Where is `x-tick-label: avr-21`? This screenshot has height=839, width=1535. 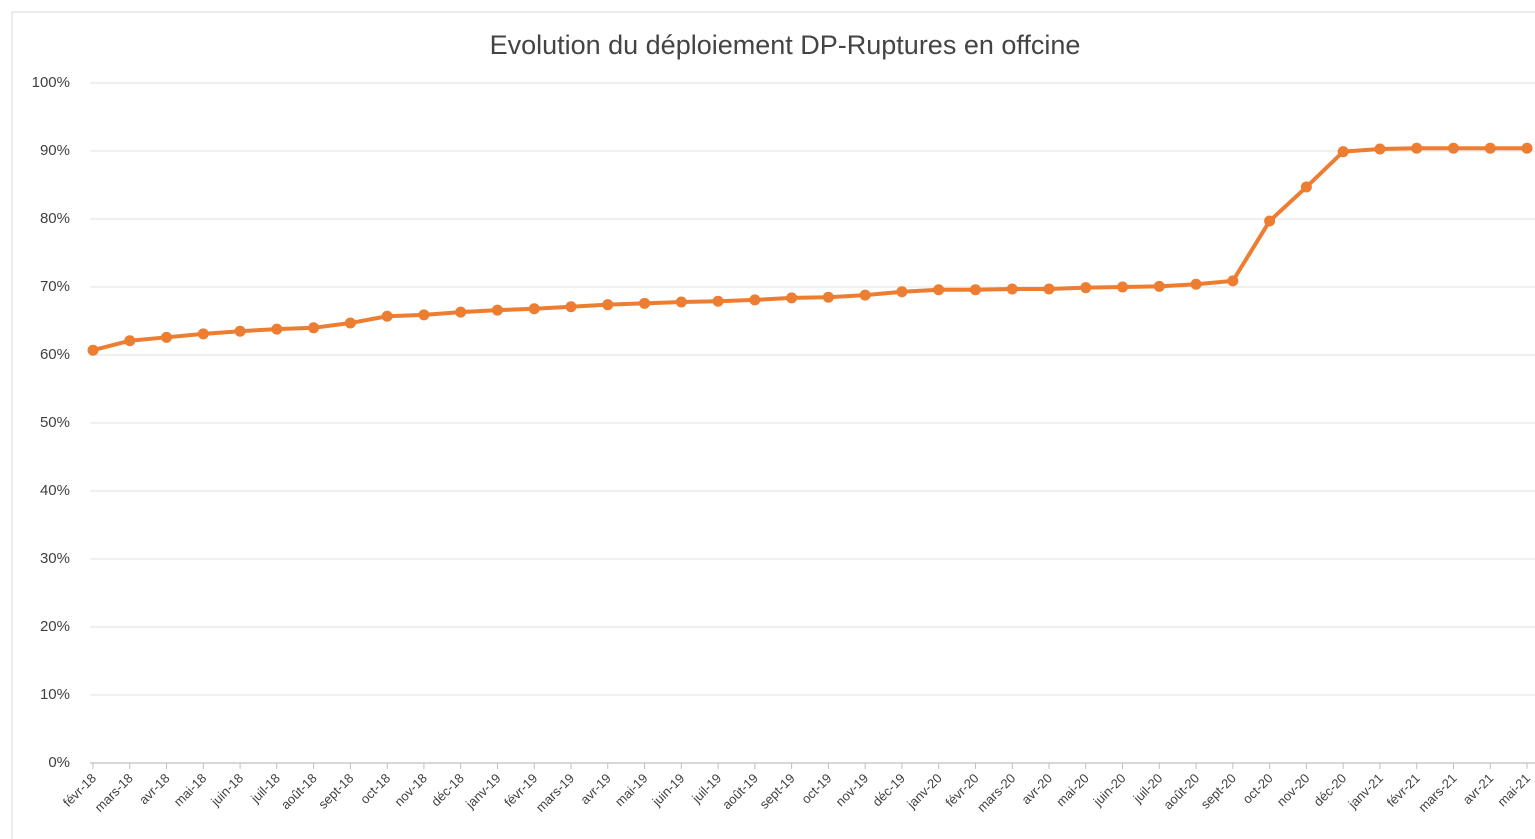 x-tick-label: avr-21 is located at coordinates (1478, 789).